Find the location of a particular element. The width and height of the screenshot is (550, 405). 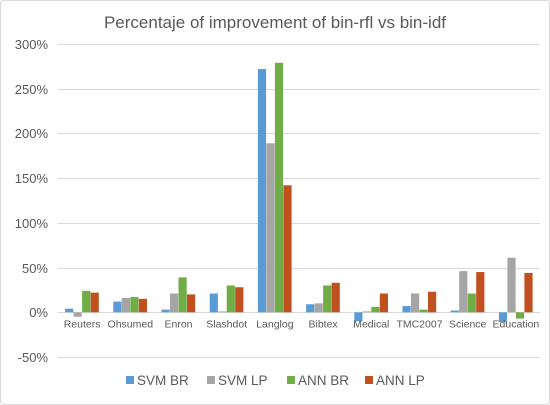

y-tick-label: -50% is located at coordinates (33, 357).